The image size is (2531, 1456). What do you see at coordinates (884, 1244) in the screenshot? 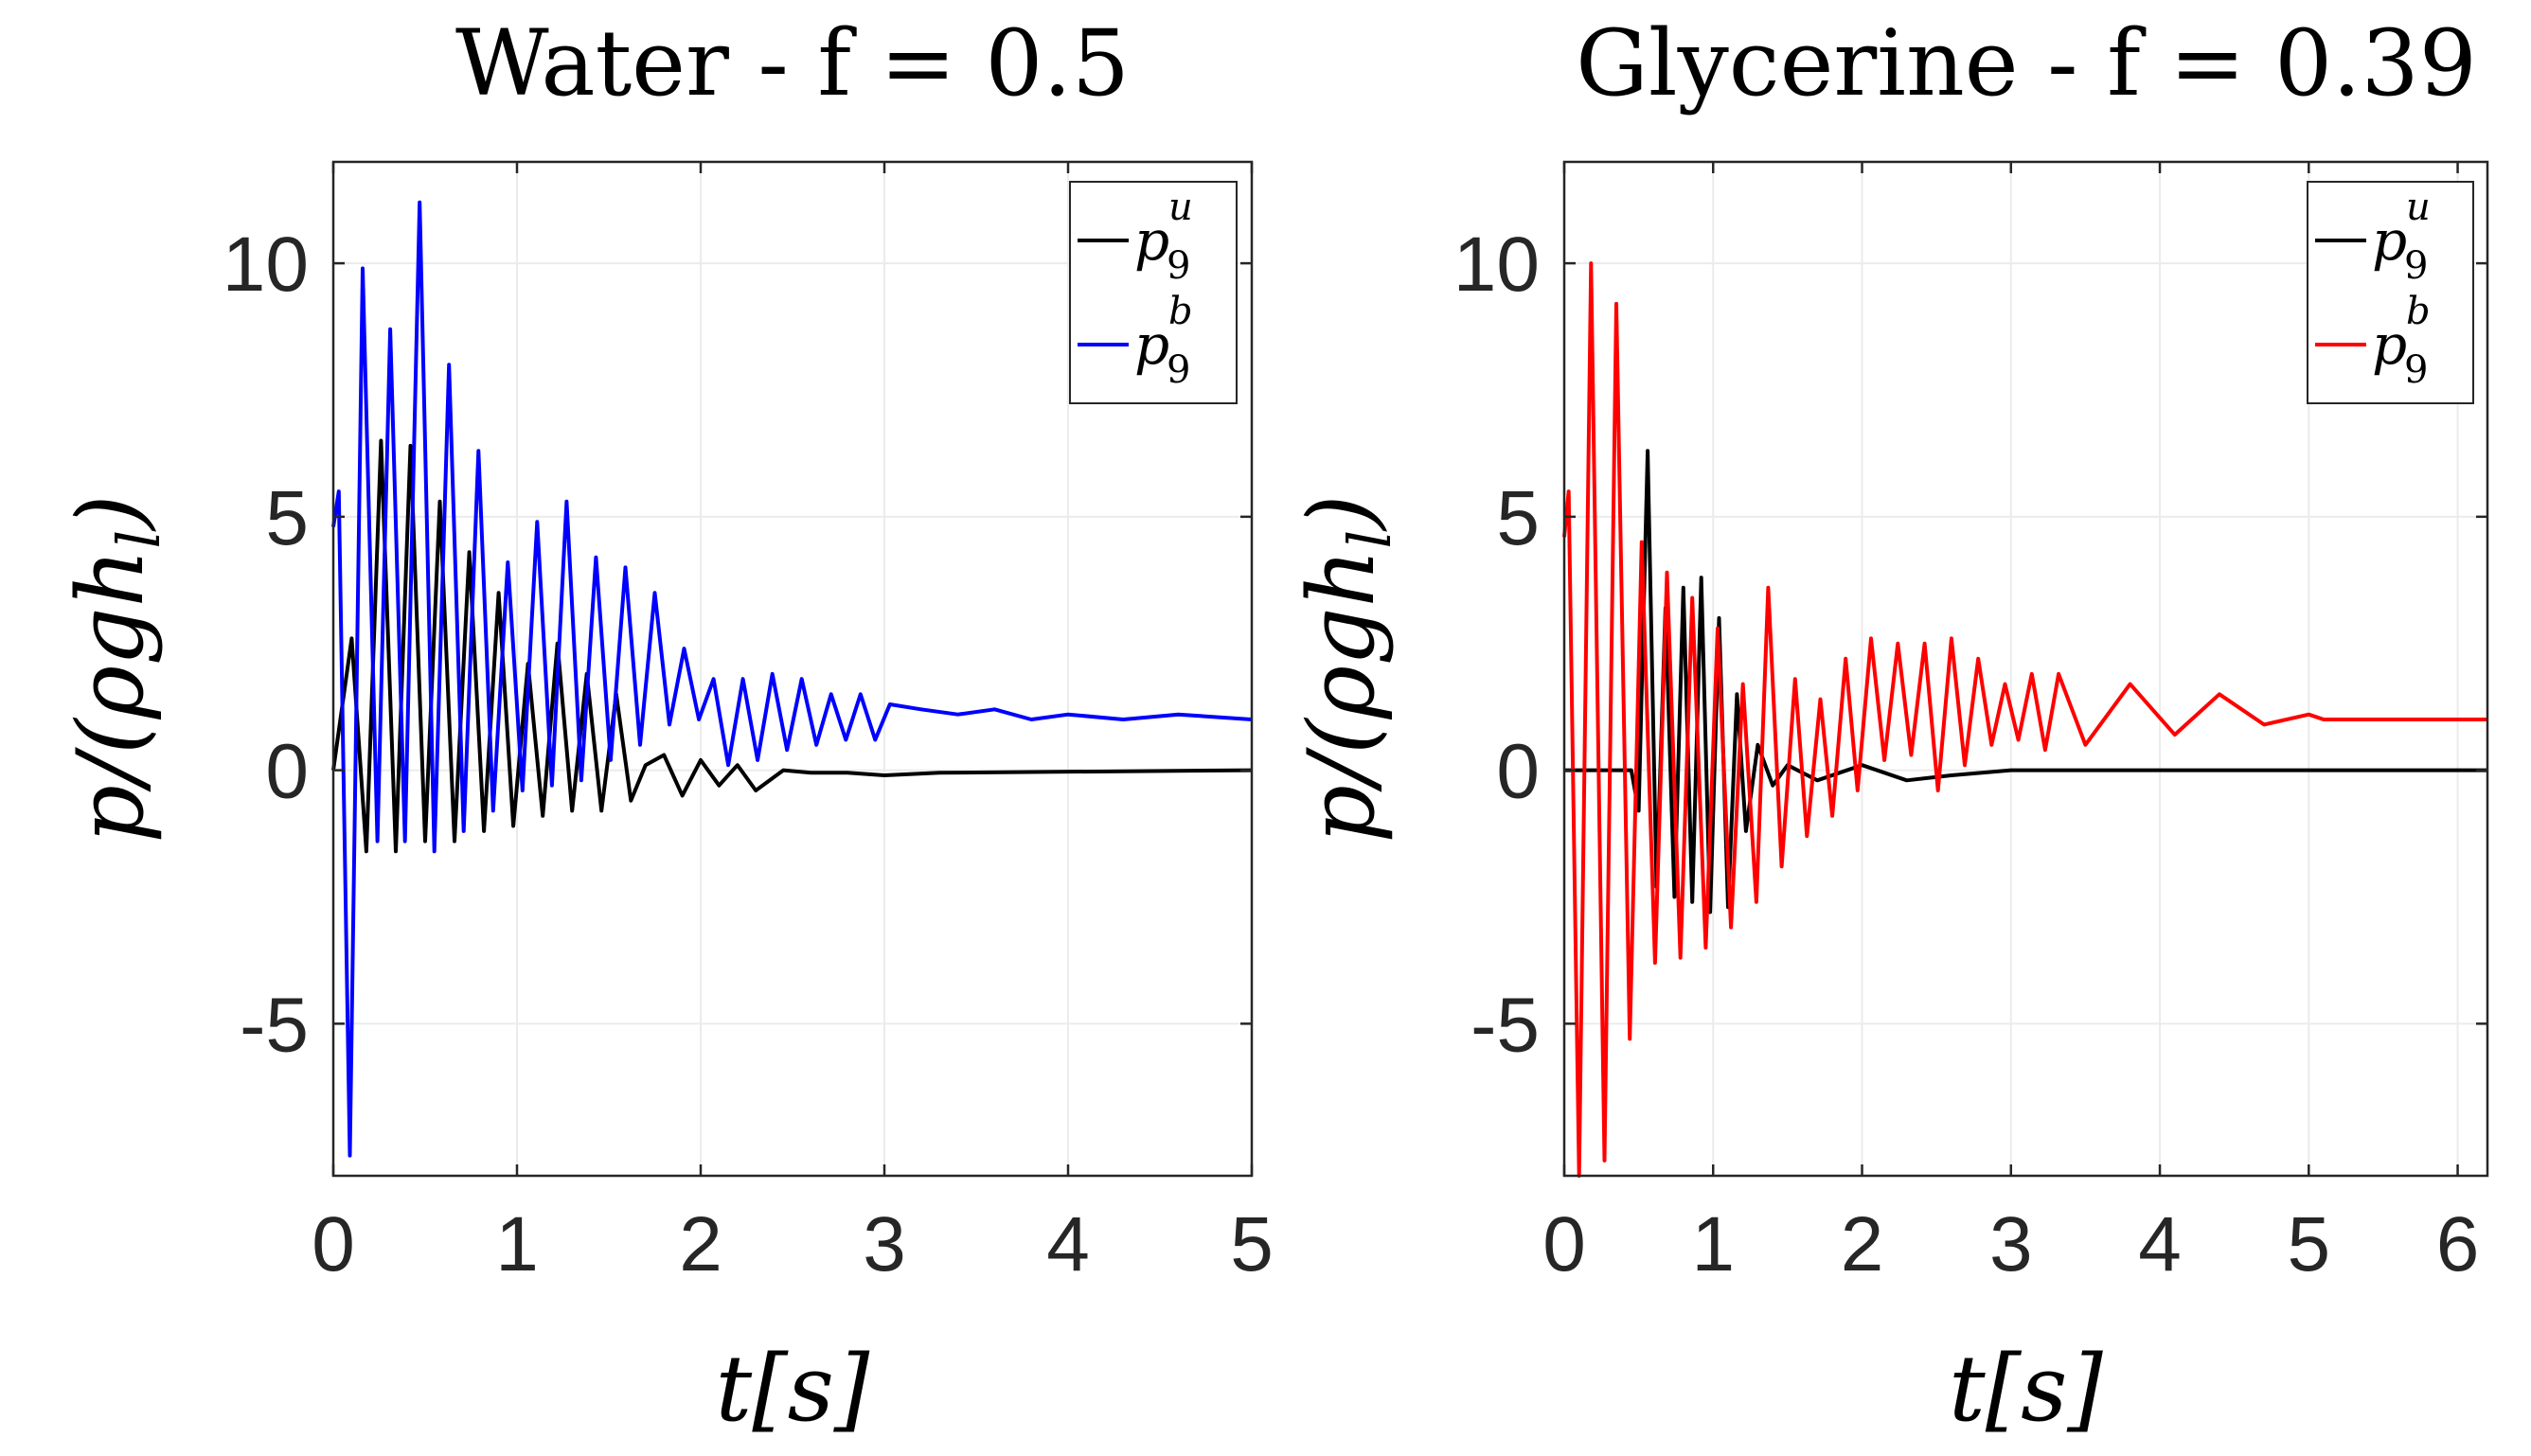
I see `water-x-tick-label: 3` at bounding box center [884, 1244].